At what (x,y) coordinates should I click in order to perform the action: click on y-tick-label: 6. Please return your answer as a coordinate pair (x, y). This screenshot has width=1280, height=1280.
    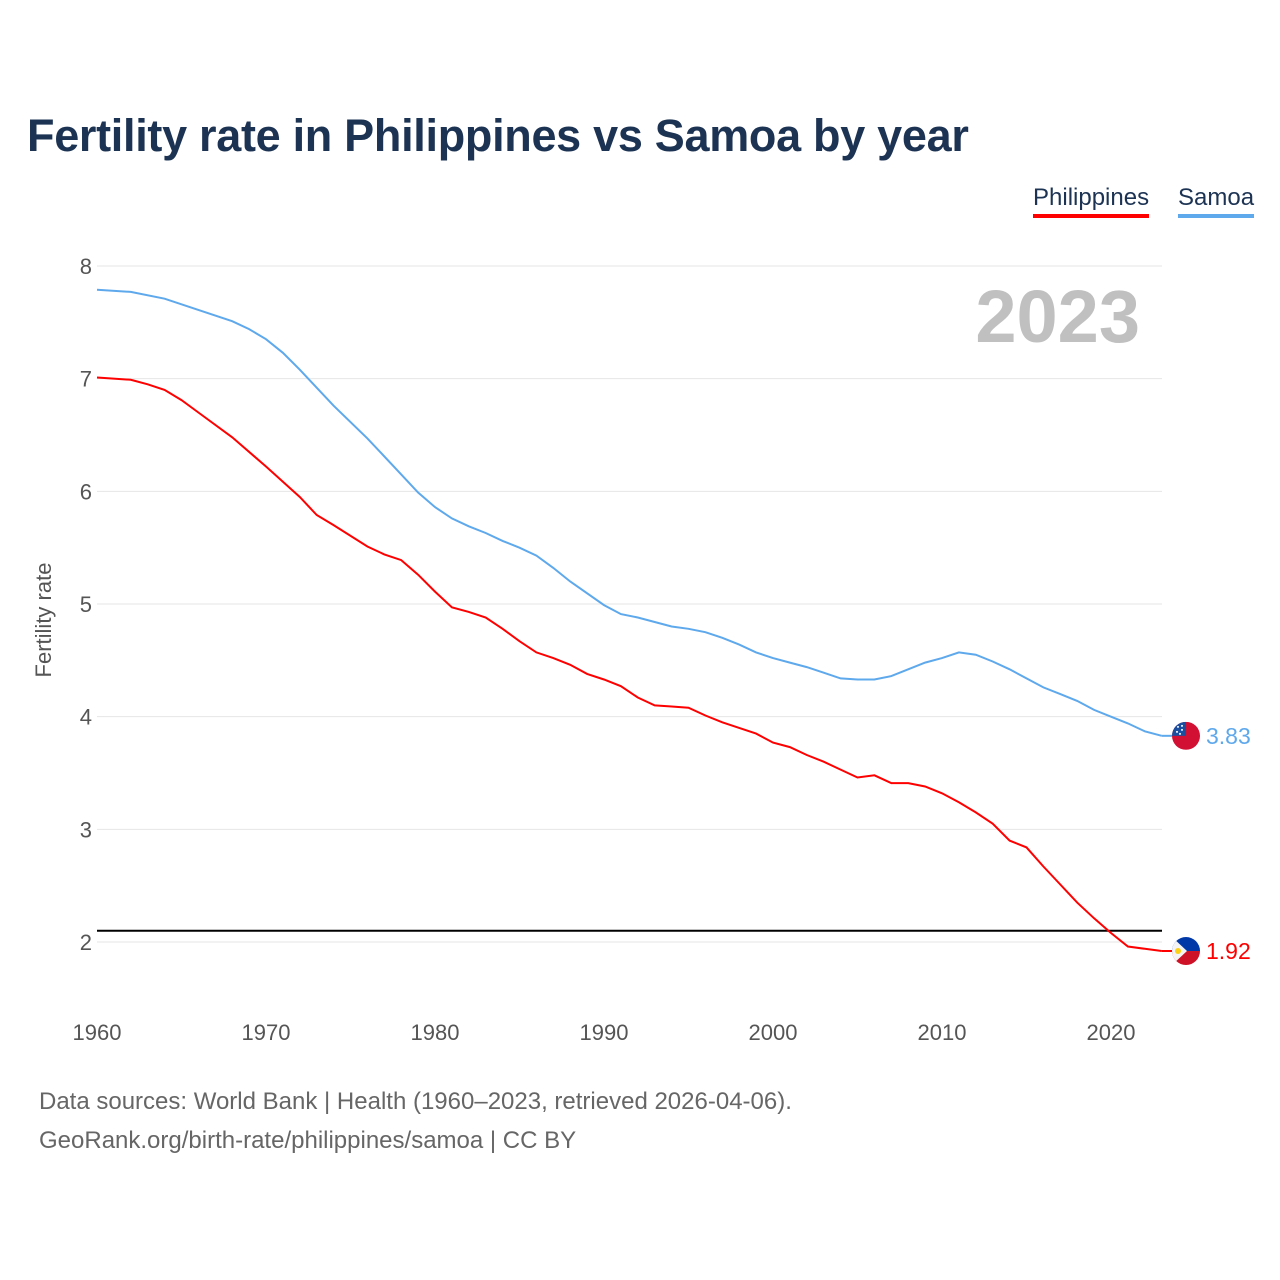
    Looking at the image, I should click on (86, 491).